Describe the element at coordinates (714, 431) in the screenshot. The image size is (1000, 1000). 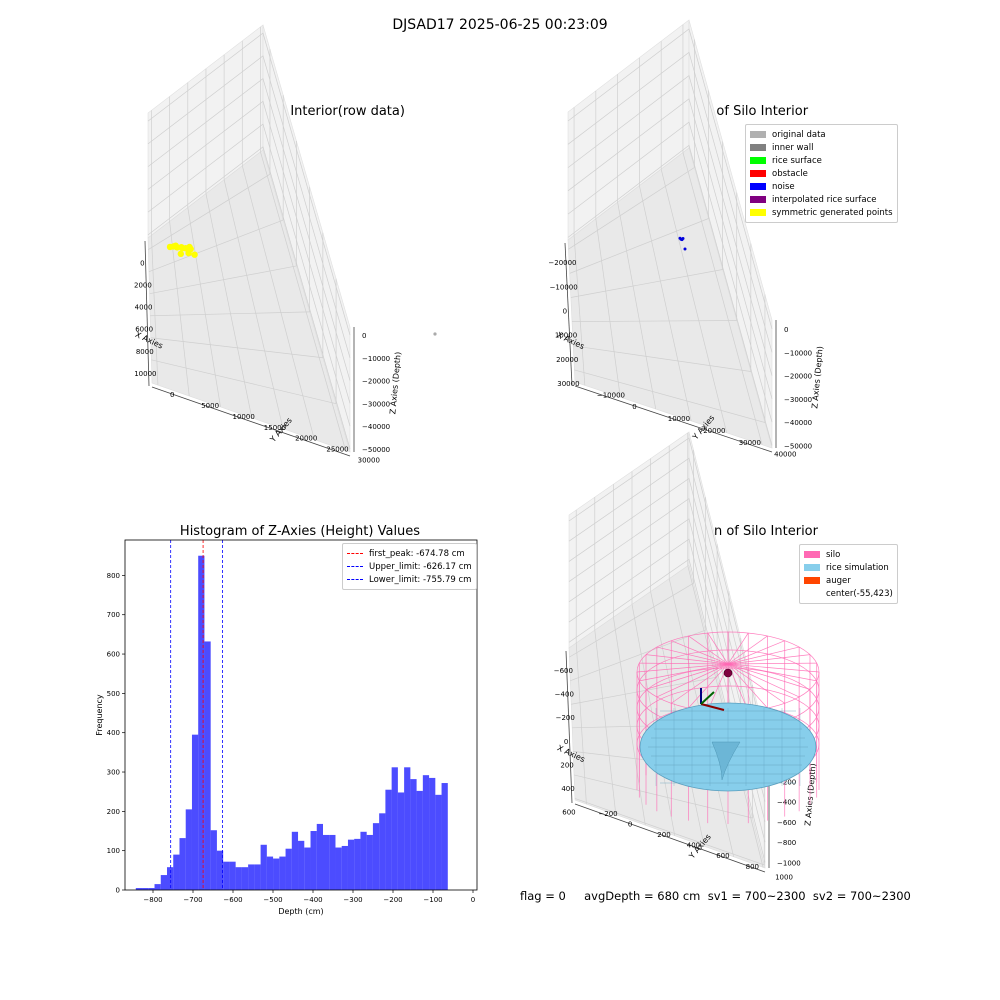
I see `plot2-y-tick-label: 20000` at that location.